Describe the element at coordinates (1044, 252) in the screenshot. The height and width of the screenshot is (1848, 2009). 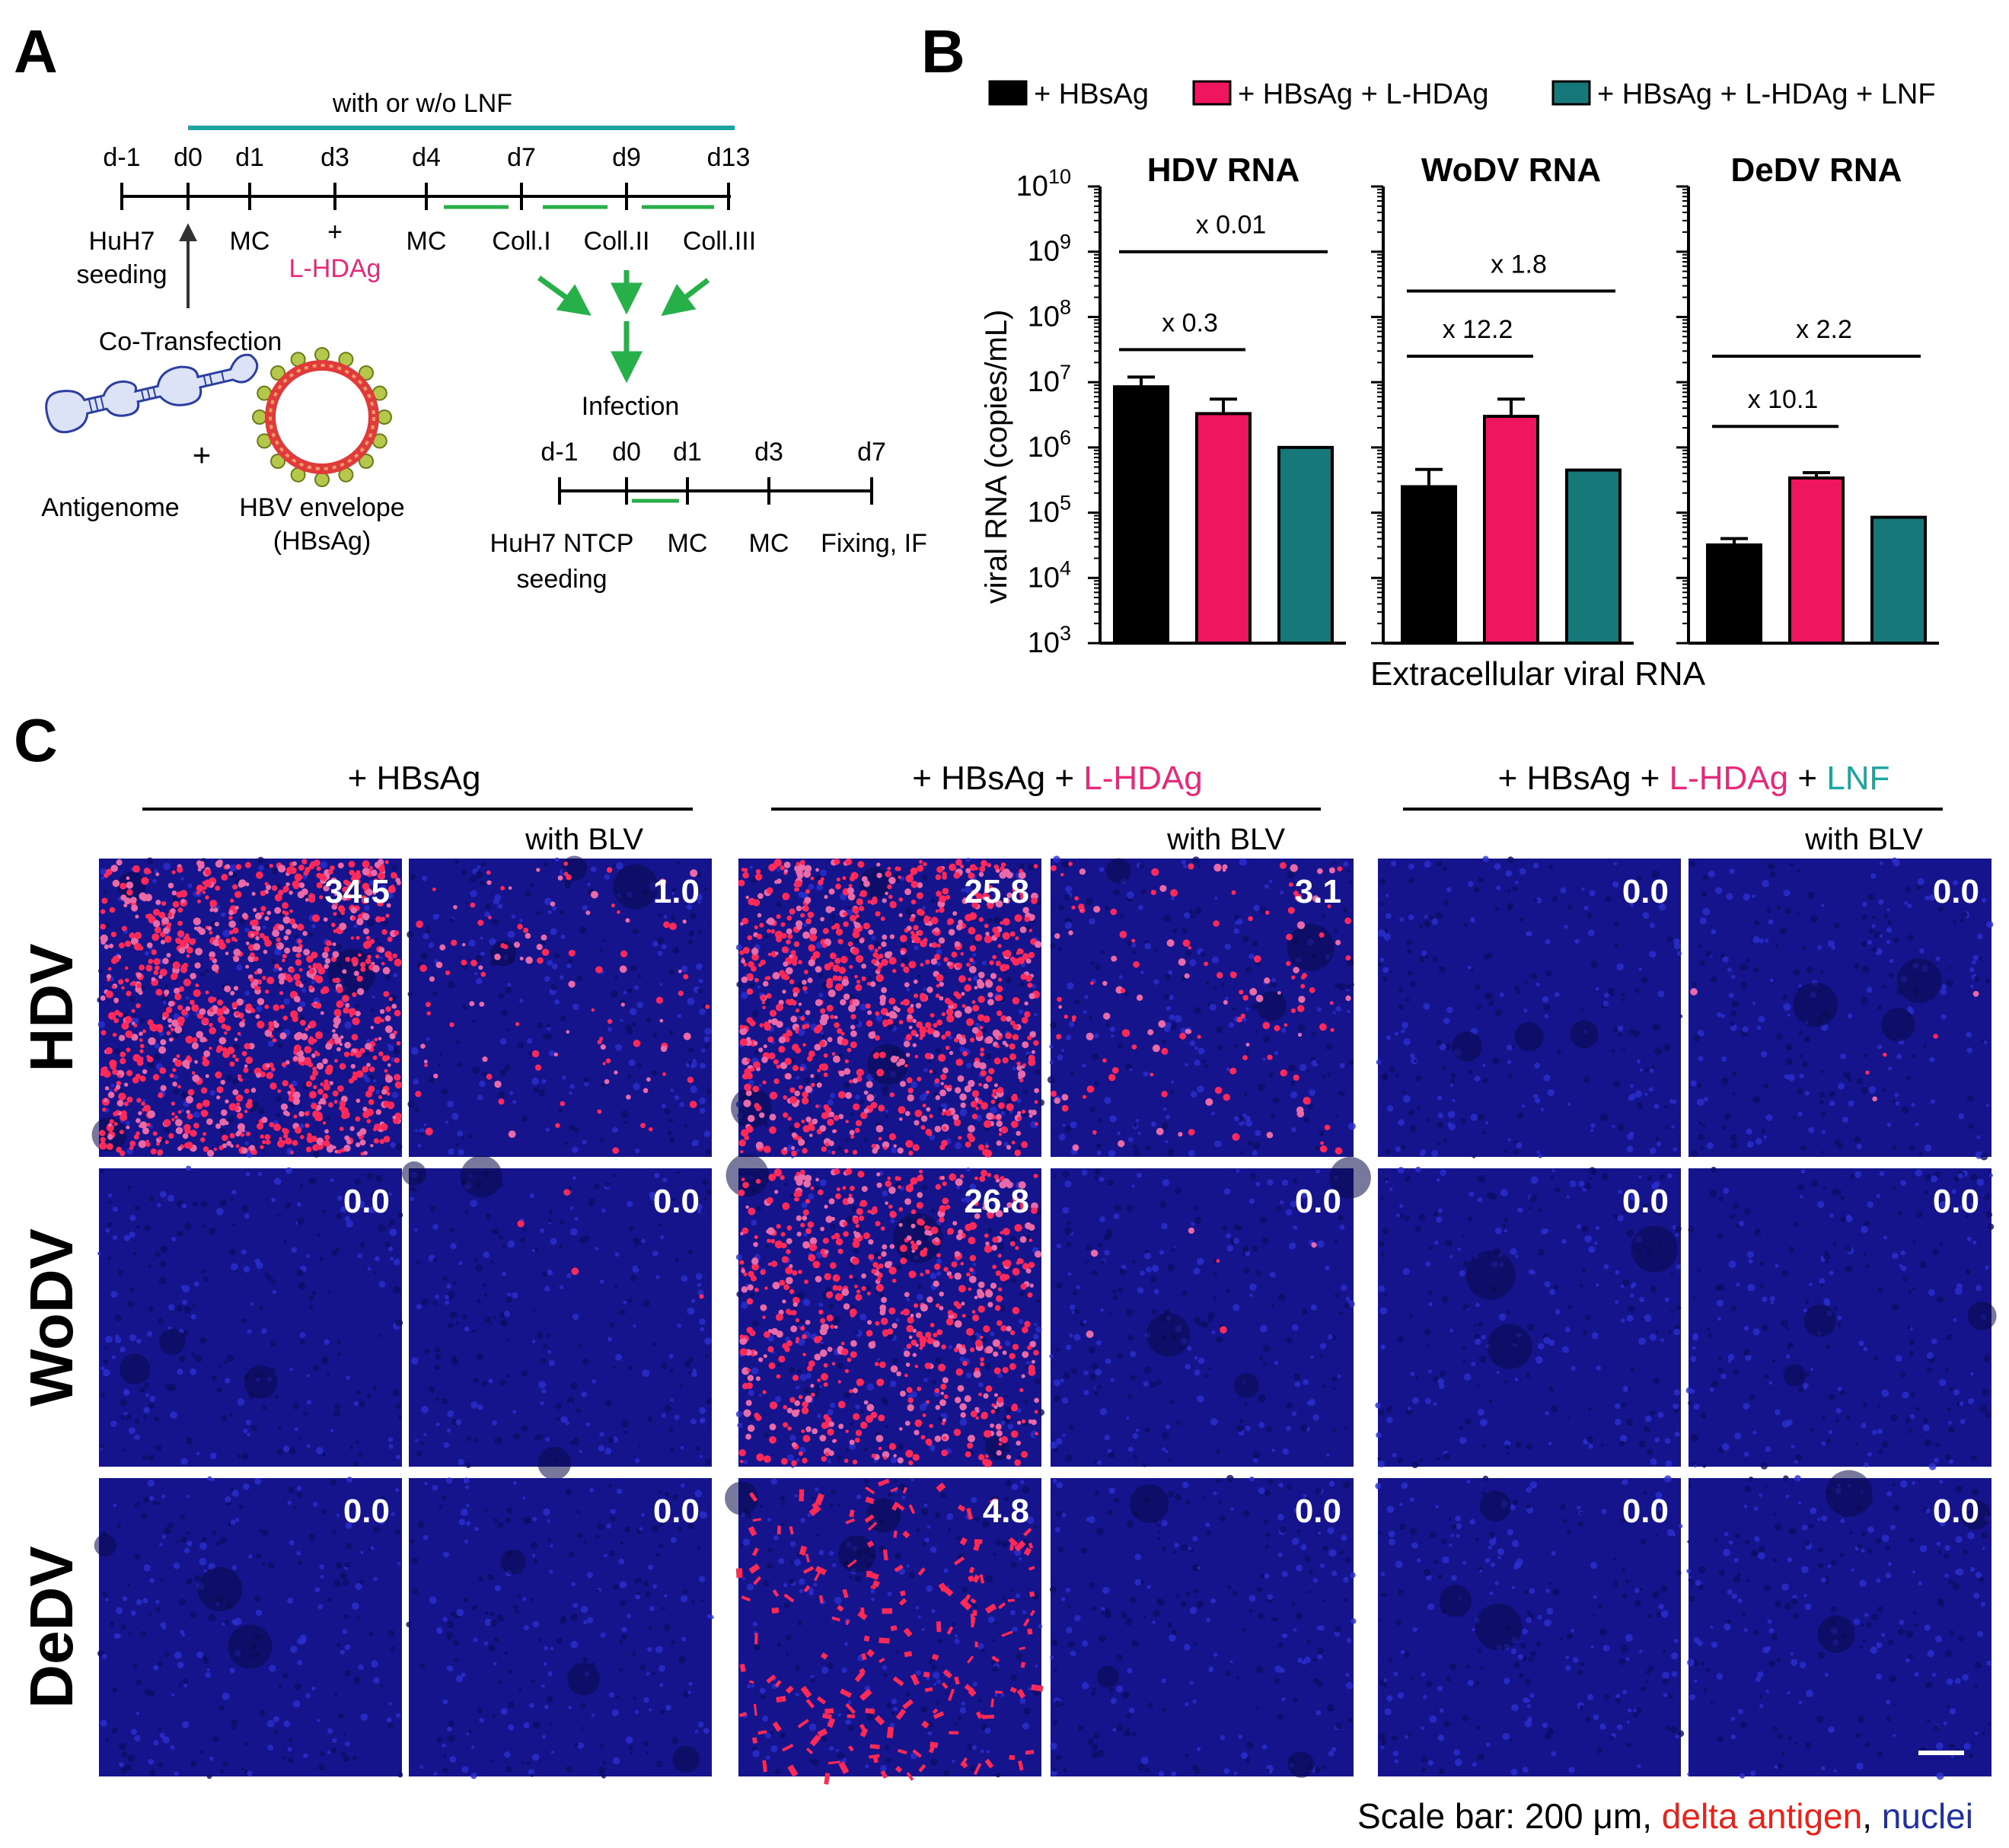
I see `y-tick-base: 10` at that location.